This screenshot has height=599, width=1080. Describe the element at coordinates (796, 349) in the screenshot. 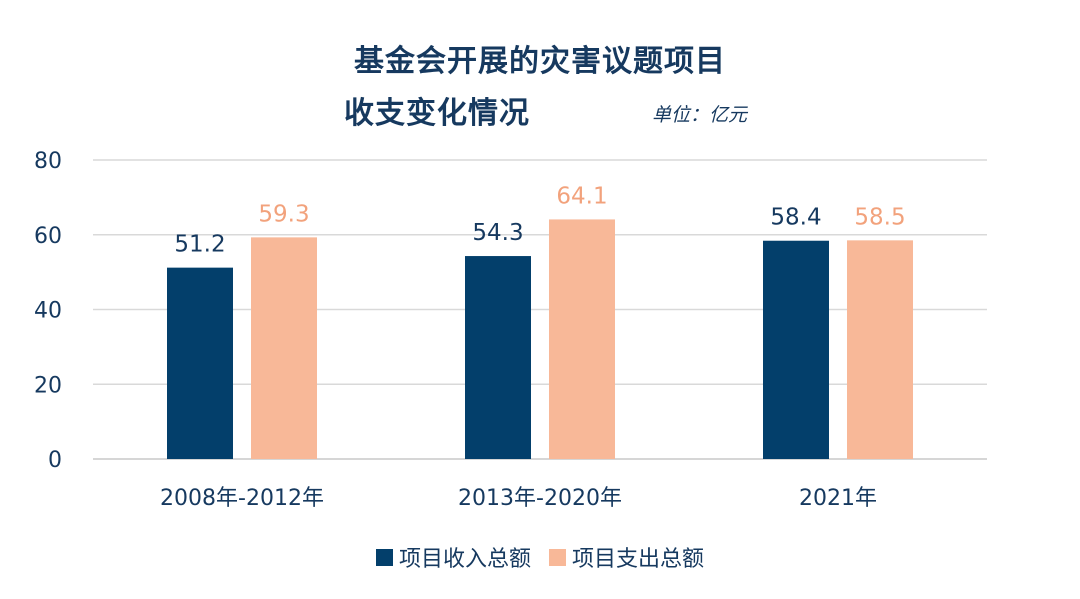

I see `bar-series0-cat2` at that location.